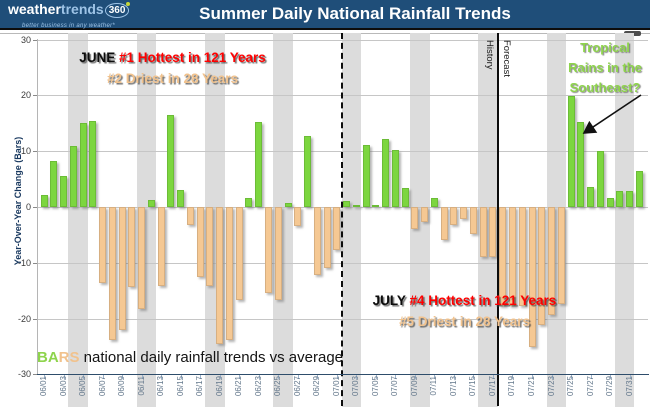 This screenshot has height=411, width=650. Describe the element at coordinates (93, 163) in the screenshot. I see `bar-06/06` at that location.